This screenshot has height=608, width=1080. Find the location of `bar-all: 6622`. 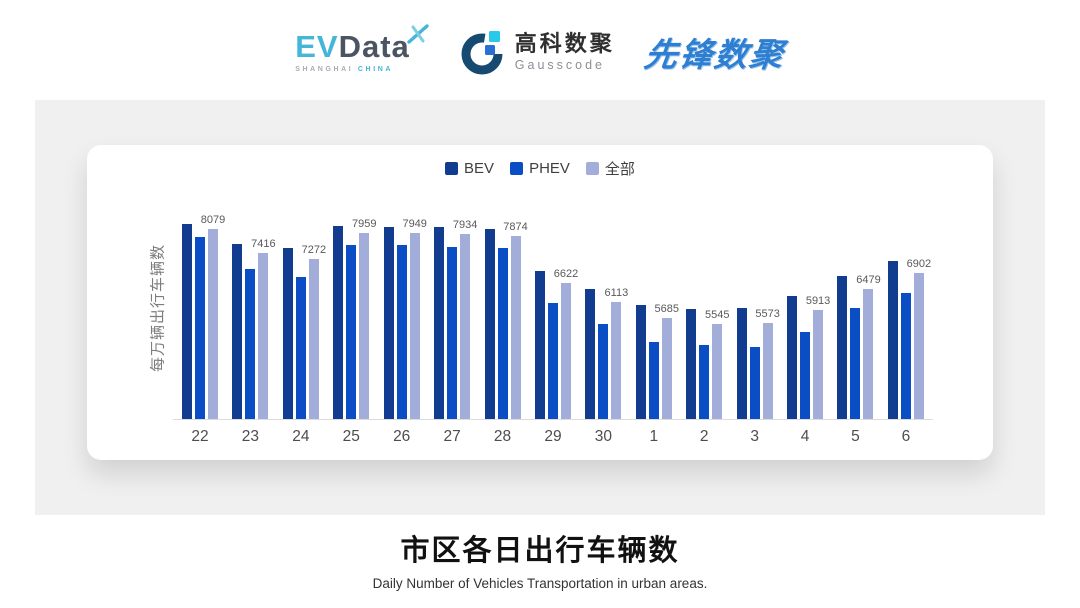

bar-all: 6622 is located at coordinates (566, 343).